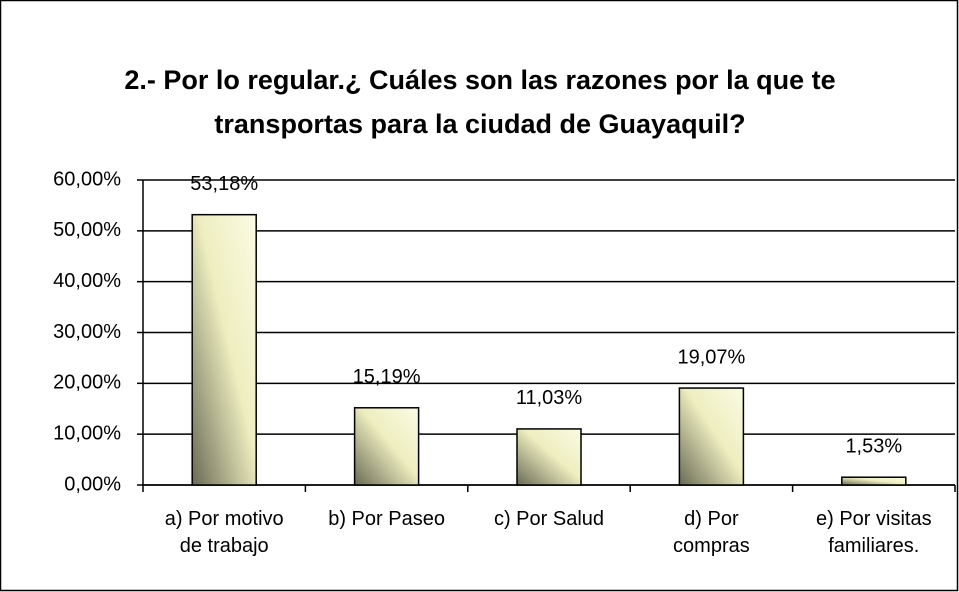 The width and height of the screenshot is (959, 592). What do you see at coordinates (92, 484) in the screenshot?
I see `y-tick-label: 0,00%` at bounding box center [92, 484].